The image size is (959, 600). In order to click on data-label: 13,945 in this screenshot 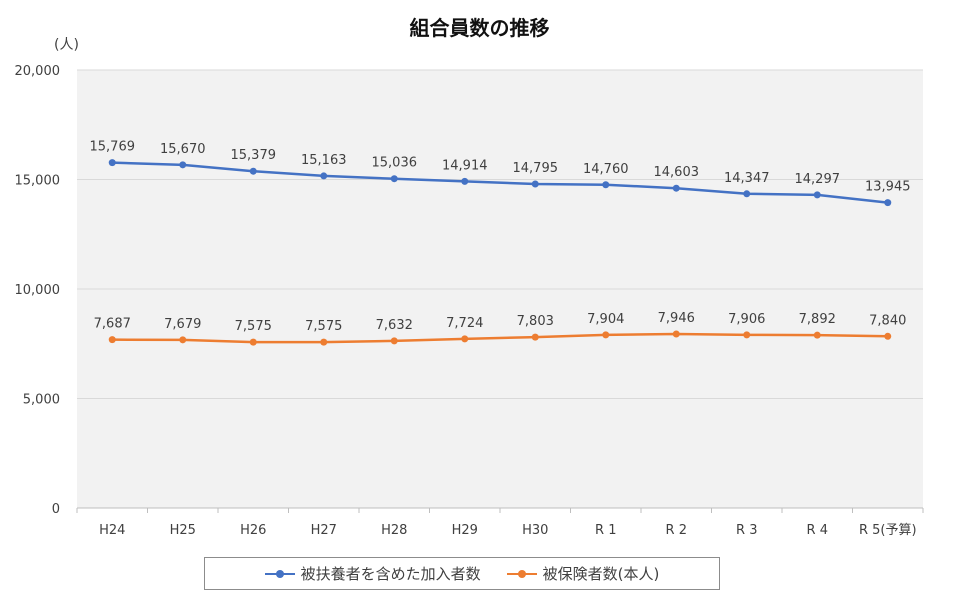, I will do `click(888, 187)`.